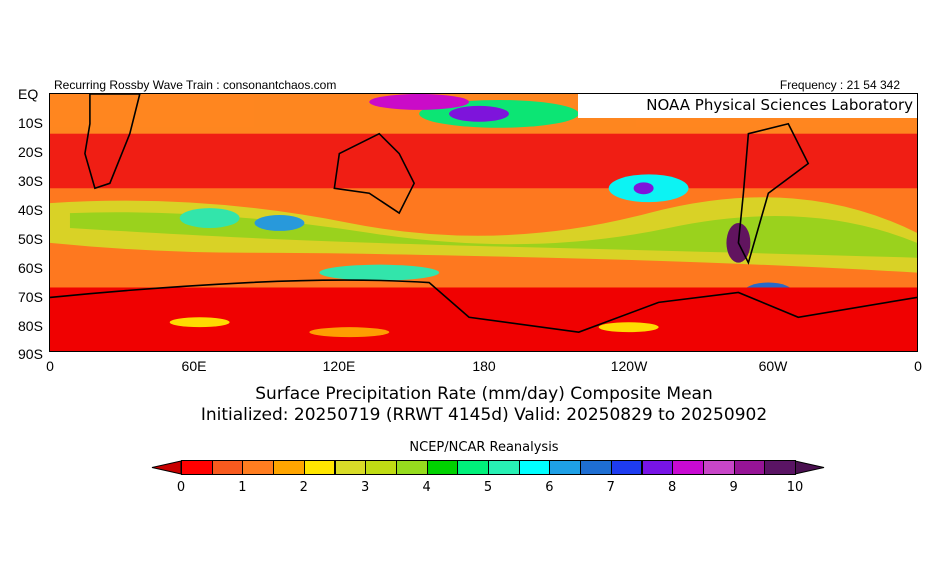 This screenshot has width=930, height=580. I want to click on colorbar-tick-label: 5, so click(488, 487).